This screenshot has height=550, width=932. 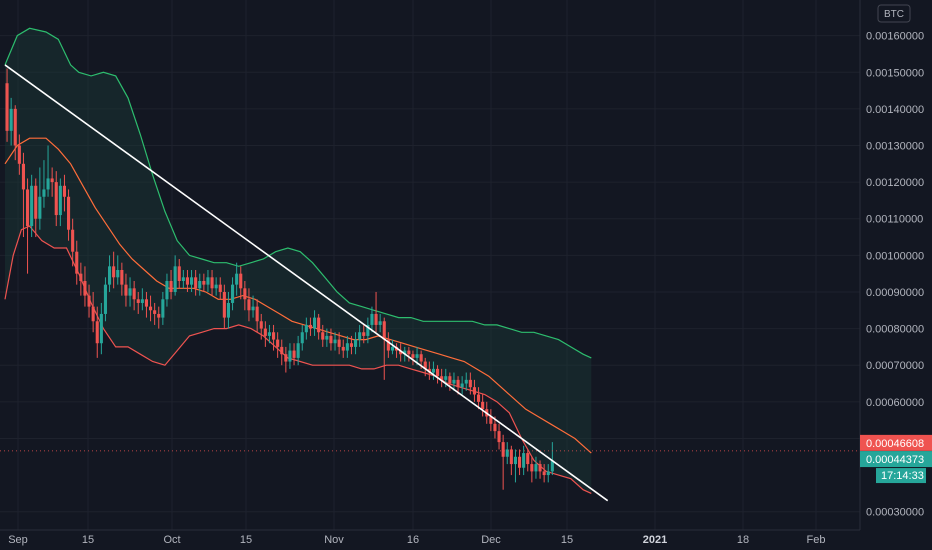 I want to click on current-price-tag: 0.00046608, so click(x=895, y=444).